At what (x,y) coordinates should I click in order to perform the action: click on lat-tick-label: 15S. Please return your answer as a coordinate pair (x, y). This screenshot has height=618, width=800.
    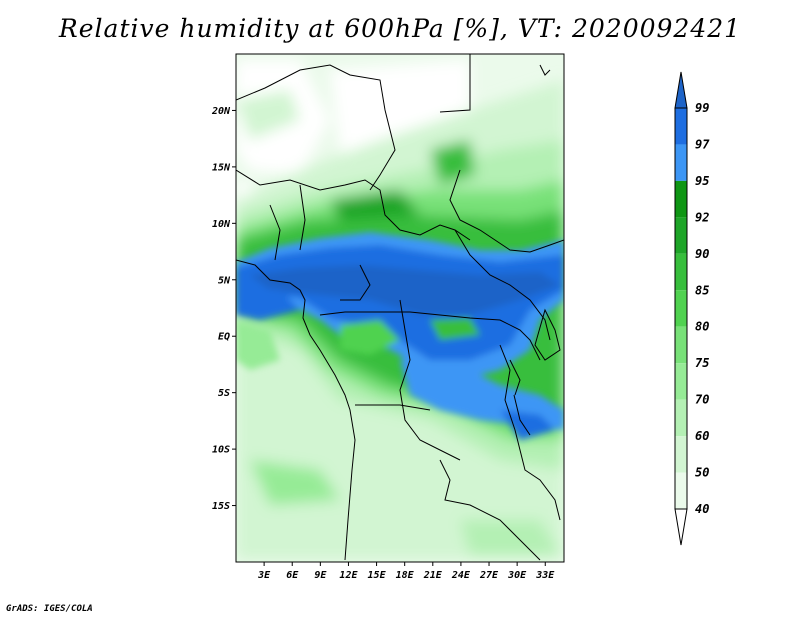
    Looking at the image, I should click on (221, 506).